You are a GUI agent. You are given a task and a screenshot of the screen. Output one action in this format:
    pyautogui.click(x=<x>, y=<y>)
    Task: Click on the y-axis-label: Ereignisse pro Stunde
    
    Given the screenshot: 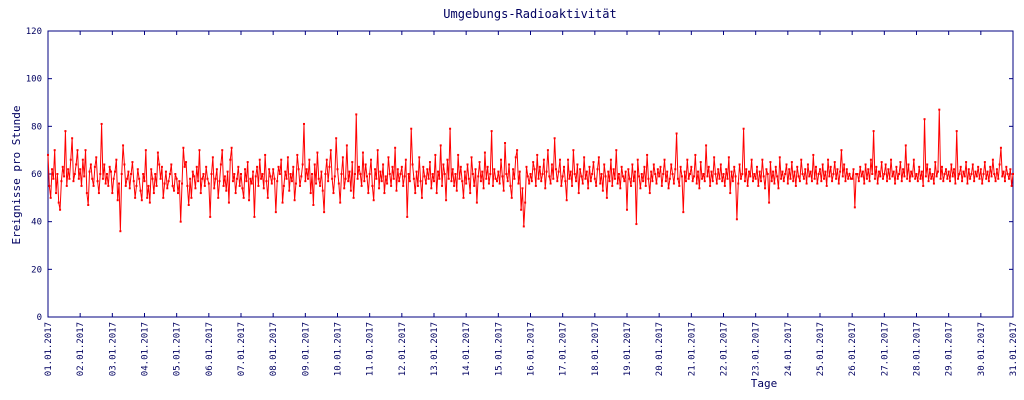 What is the action you would take?
    pyautogui.click(x=16, y=174)
    